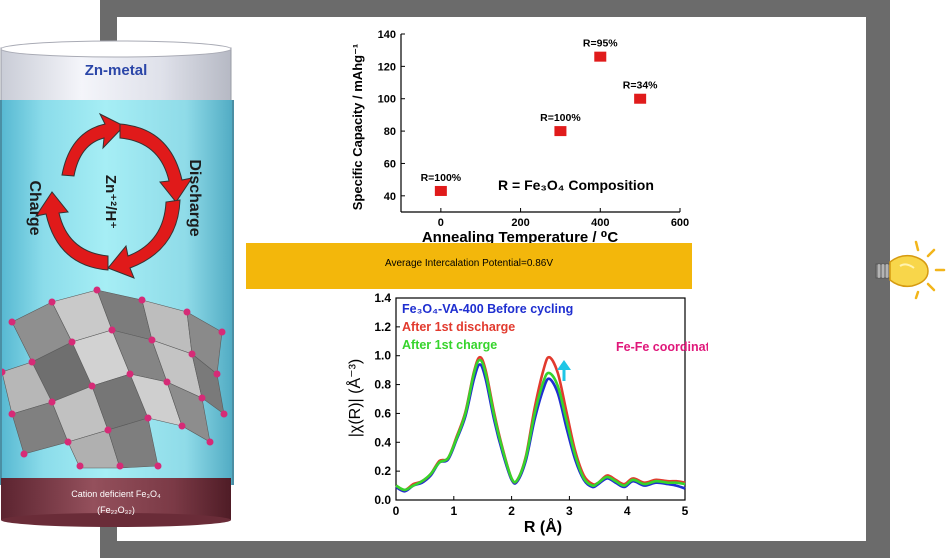  I want to click on zn-metal-label: Zn-metal, so click(116, 70).